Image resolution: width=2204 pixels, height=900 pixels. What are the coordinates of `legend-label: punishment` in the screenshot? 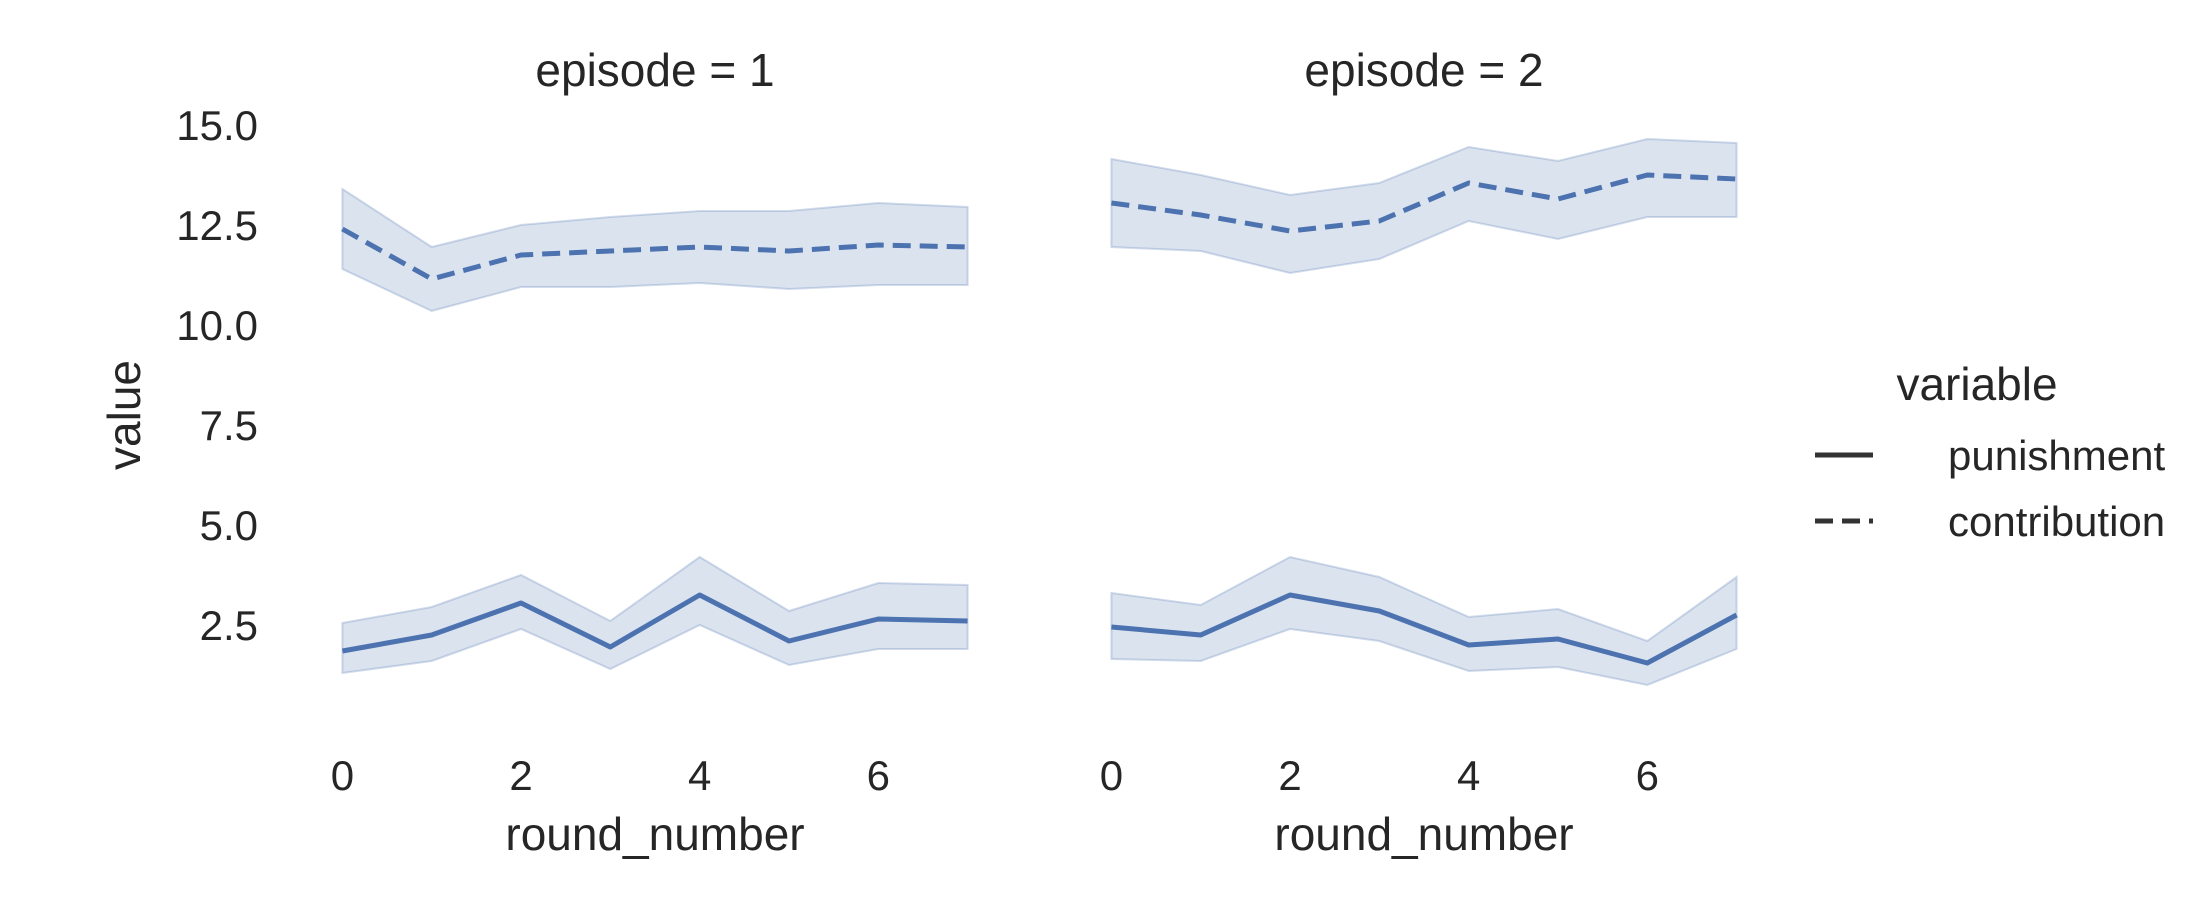 It's located at (2056, 455).